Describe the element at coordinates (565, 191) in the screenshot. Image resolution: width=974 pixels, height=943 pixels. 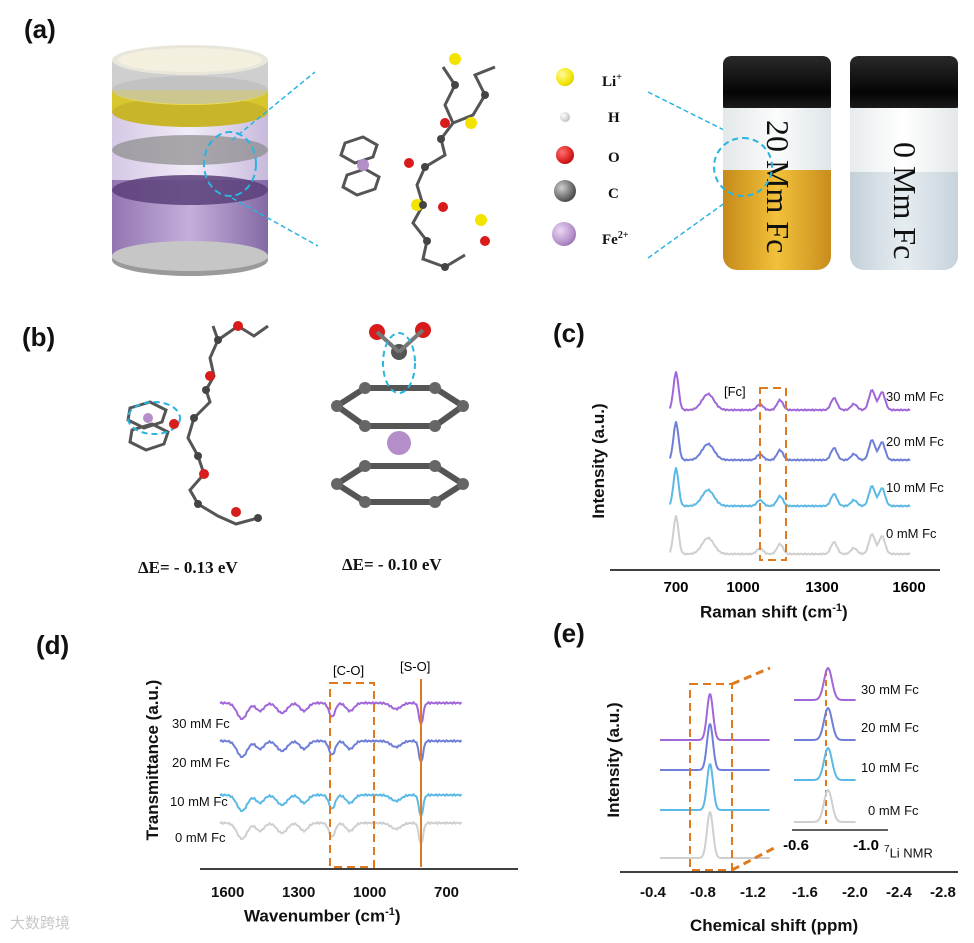
I see `c-atom-icon` at that location.